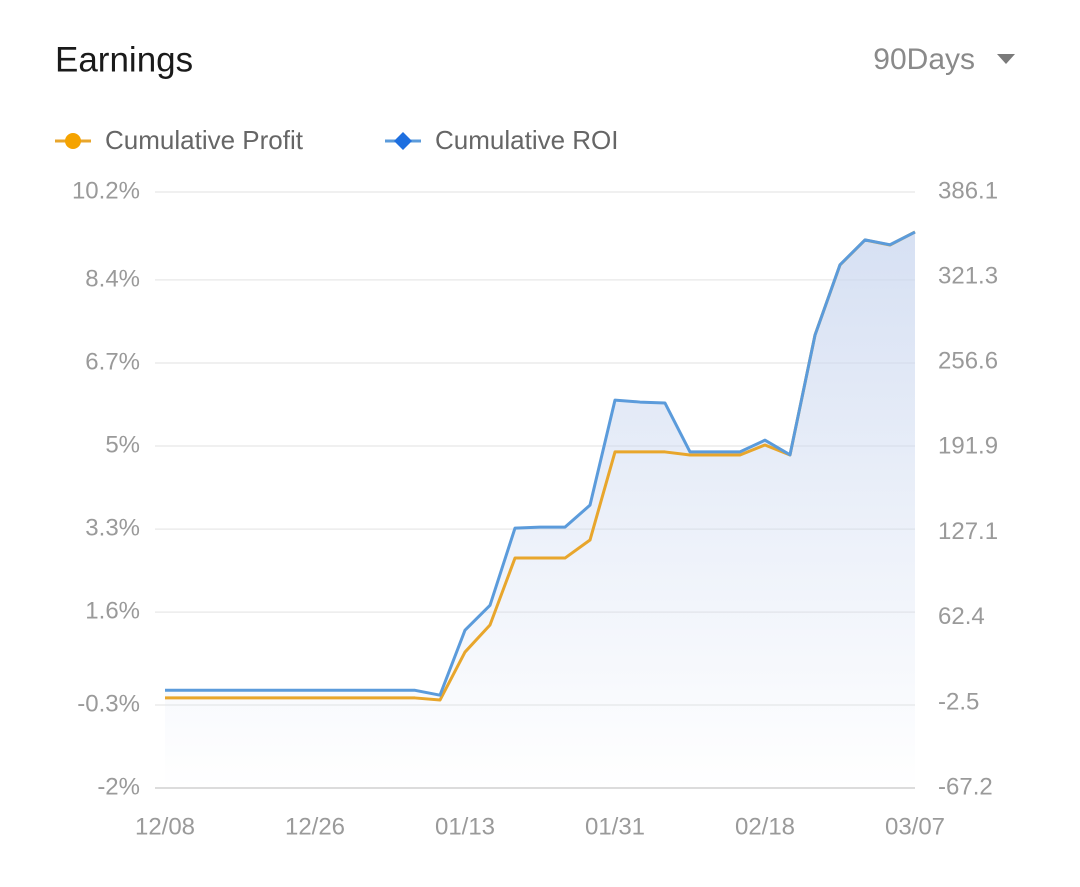 Image resolution: width=1080 pixels, height=887 pixels. Describe the element at coordinates (165, 826) in the screenshot. I see `x-tick-label: 12/08` at that location.